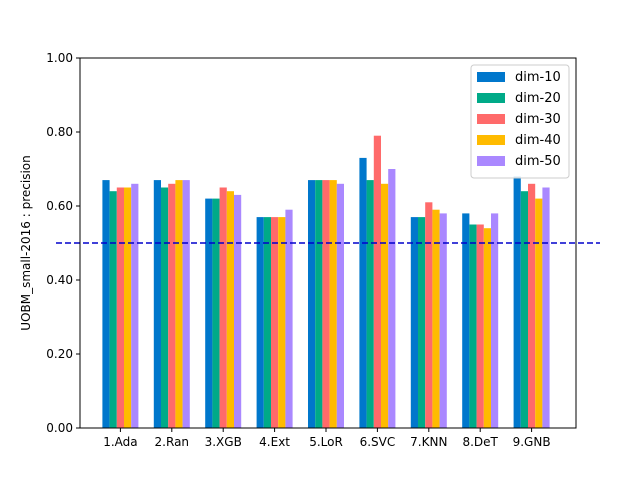  Describe the element at coordinates (26, 242) in the screenshot. I see `y-axis-title: UOBM_small-2016 : precision` at that location.